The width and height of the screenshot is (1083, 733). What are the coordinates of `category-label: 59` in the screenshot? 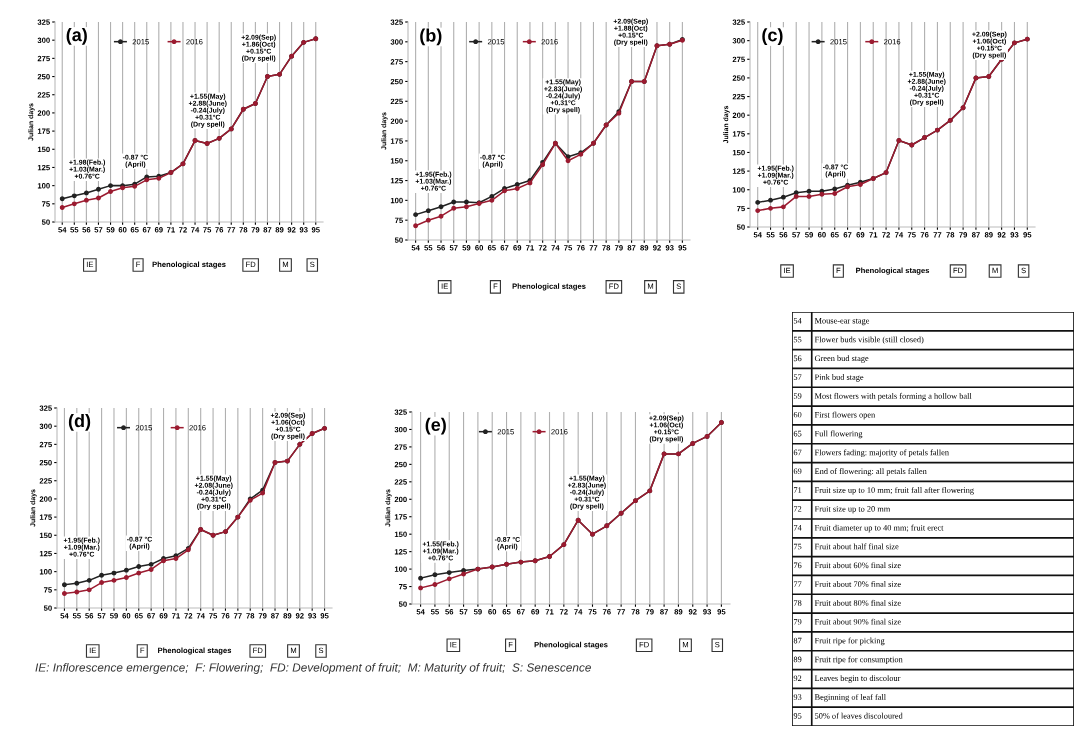 It's located at (797, 396).